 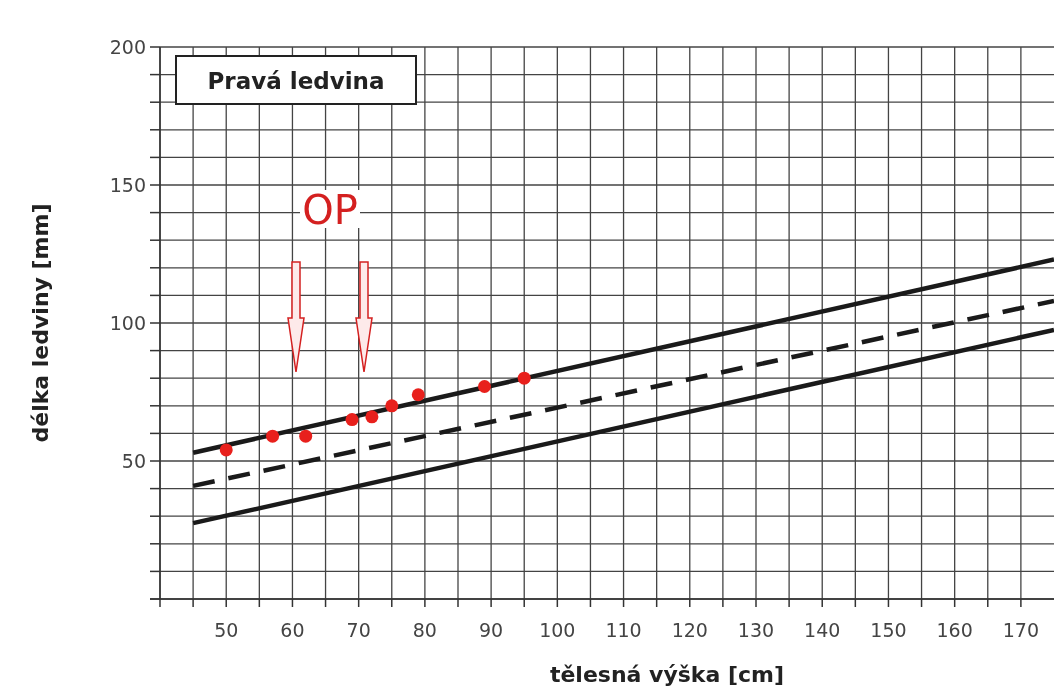 What do you see at coordinates (557, 630) in the screenshot?
I see `x-tick-label: 100` at bounding box center [557, 630].